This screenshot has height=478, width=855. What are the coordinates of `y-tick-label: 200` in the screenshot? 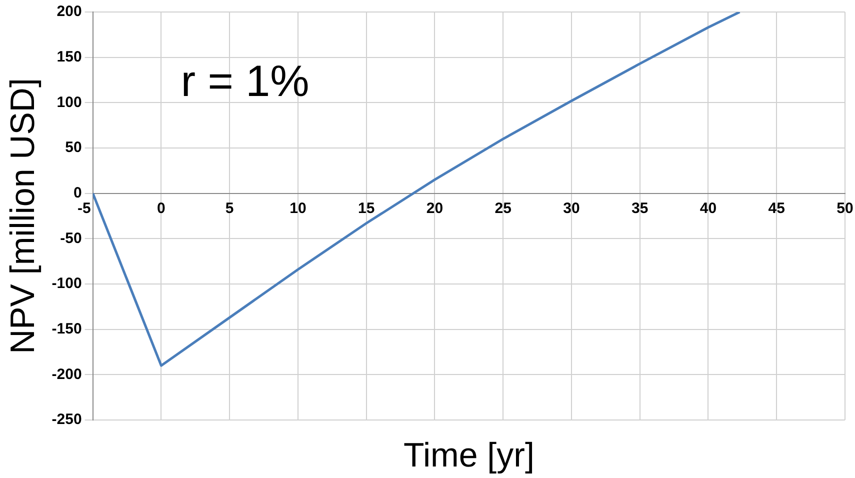 It's located at (69, 11).